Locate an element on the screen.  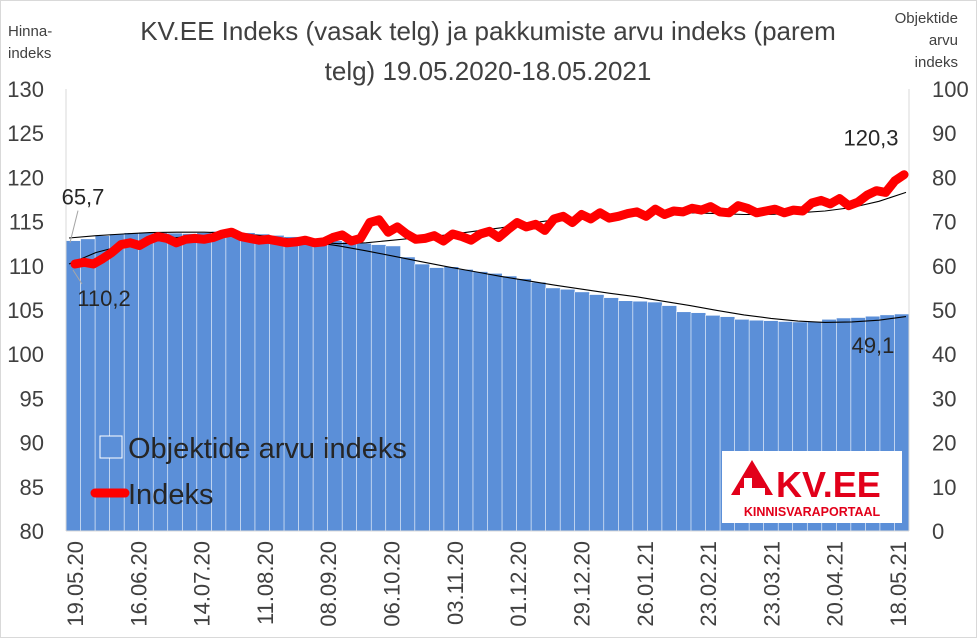
legend: Objektide arvu indeks Indeks is located at coordinates (248, 472).